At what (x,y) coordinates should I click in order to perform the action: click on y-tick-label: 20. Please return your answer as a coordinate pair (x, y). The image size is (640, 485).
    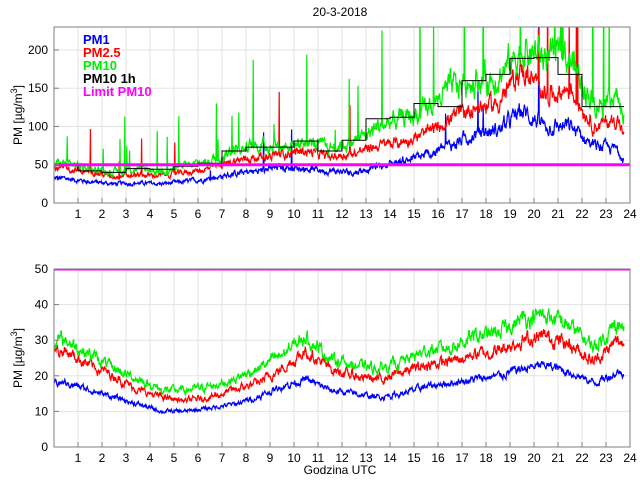
    Looking at the image, I should click on (42, 376).